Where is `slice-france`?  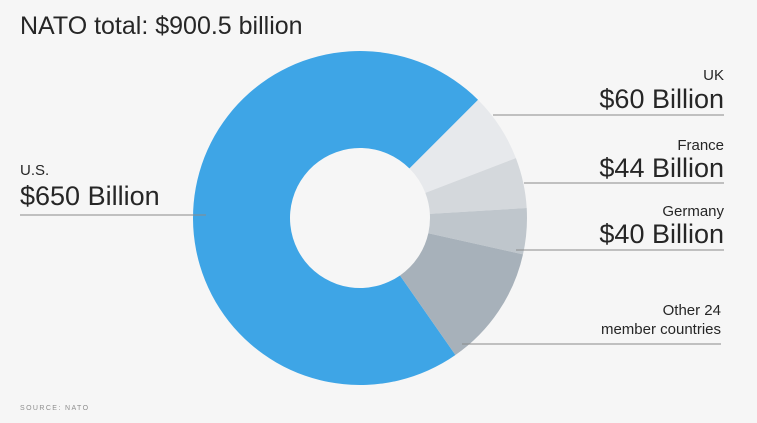 slice-france is located at coordinates (476, 186).